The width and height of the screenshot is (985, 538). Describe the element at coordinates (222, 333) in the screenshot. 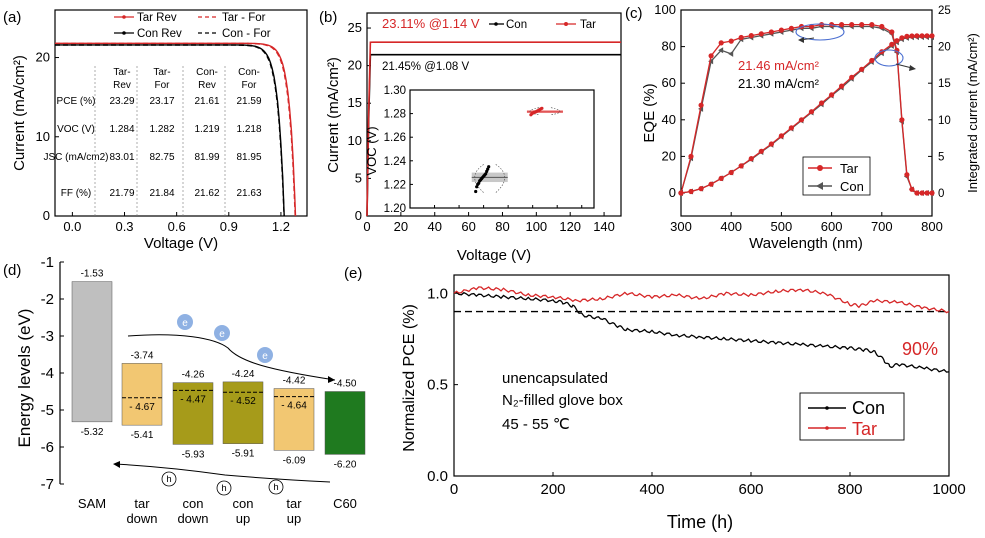

I see `electron-2: e` at that location.